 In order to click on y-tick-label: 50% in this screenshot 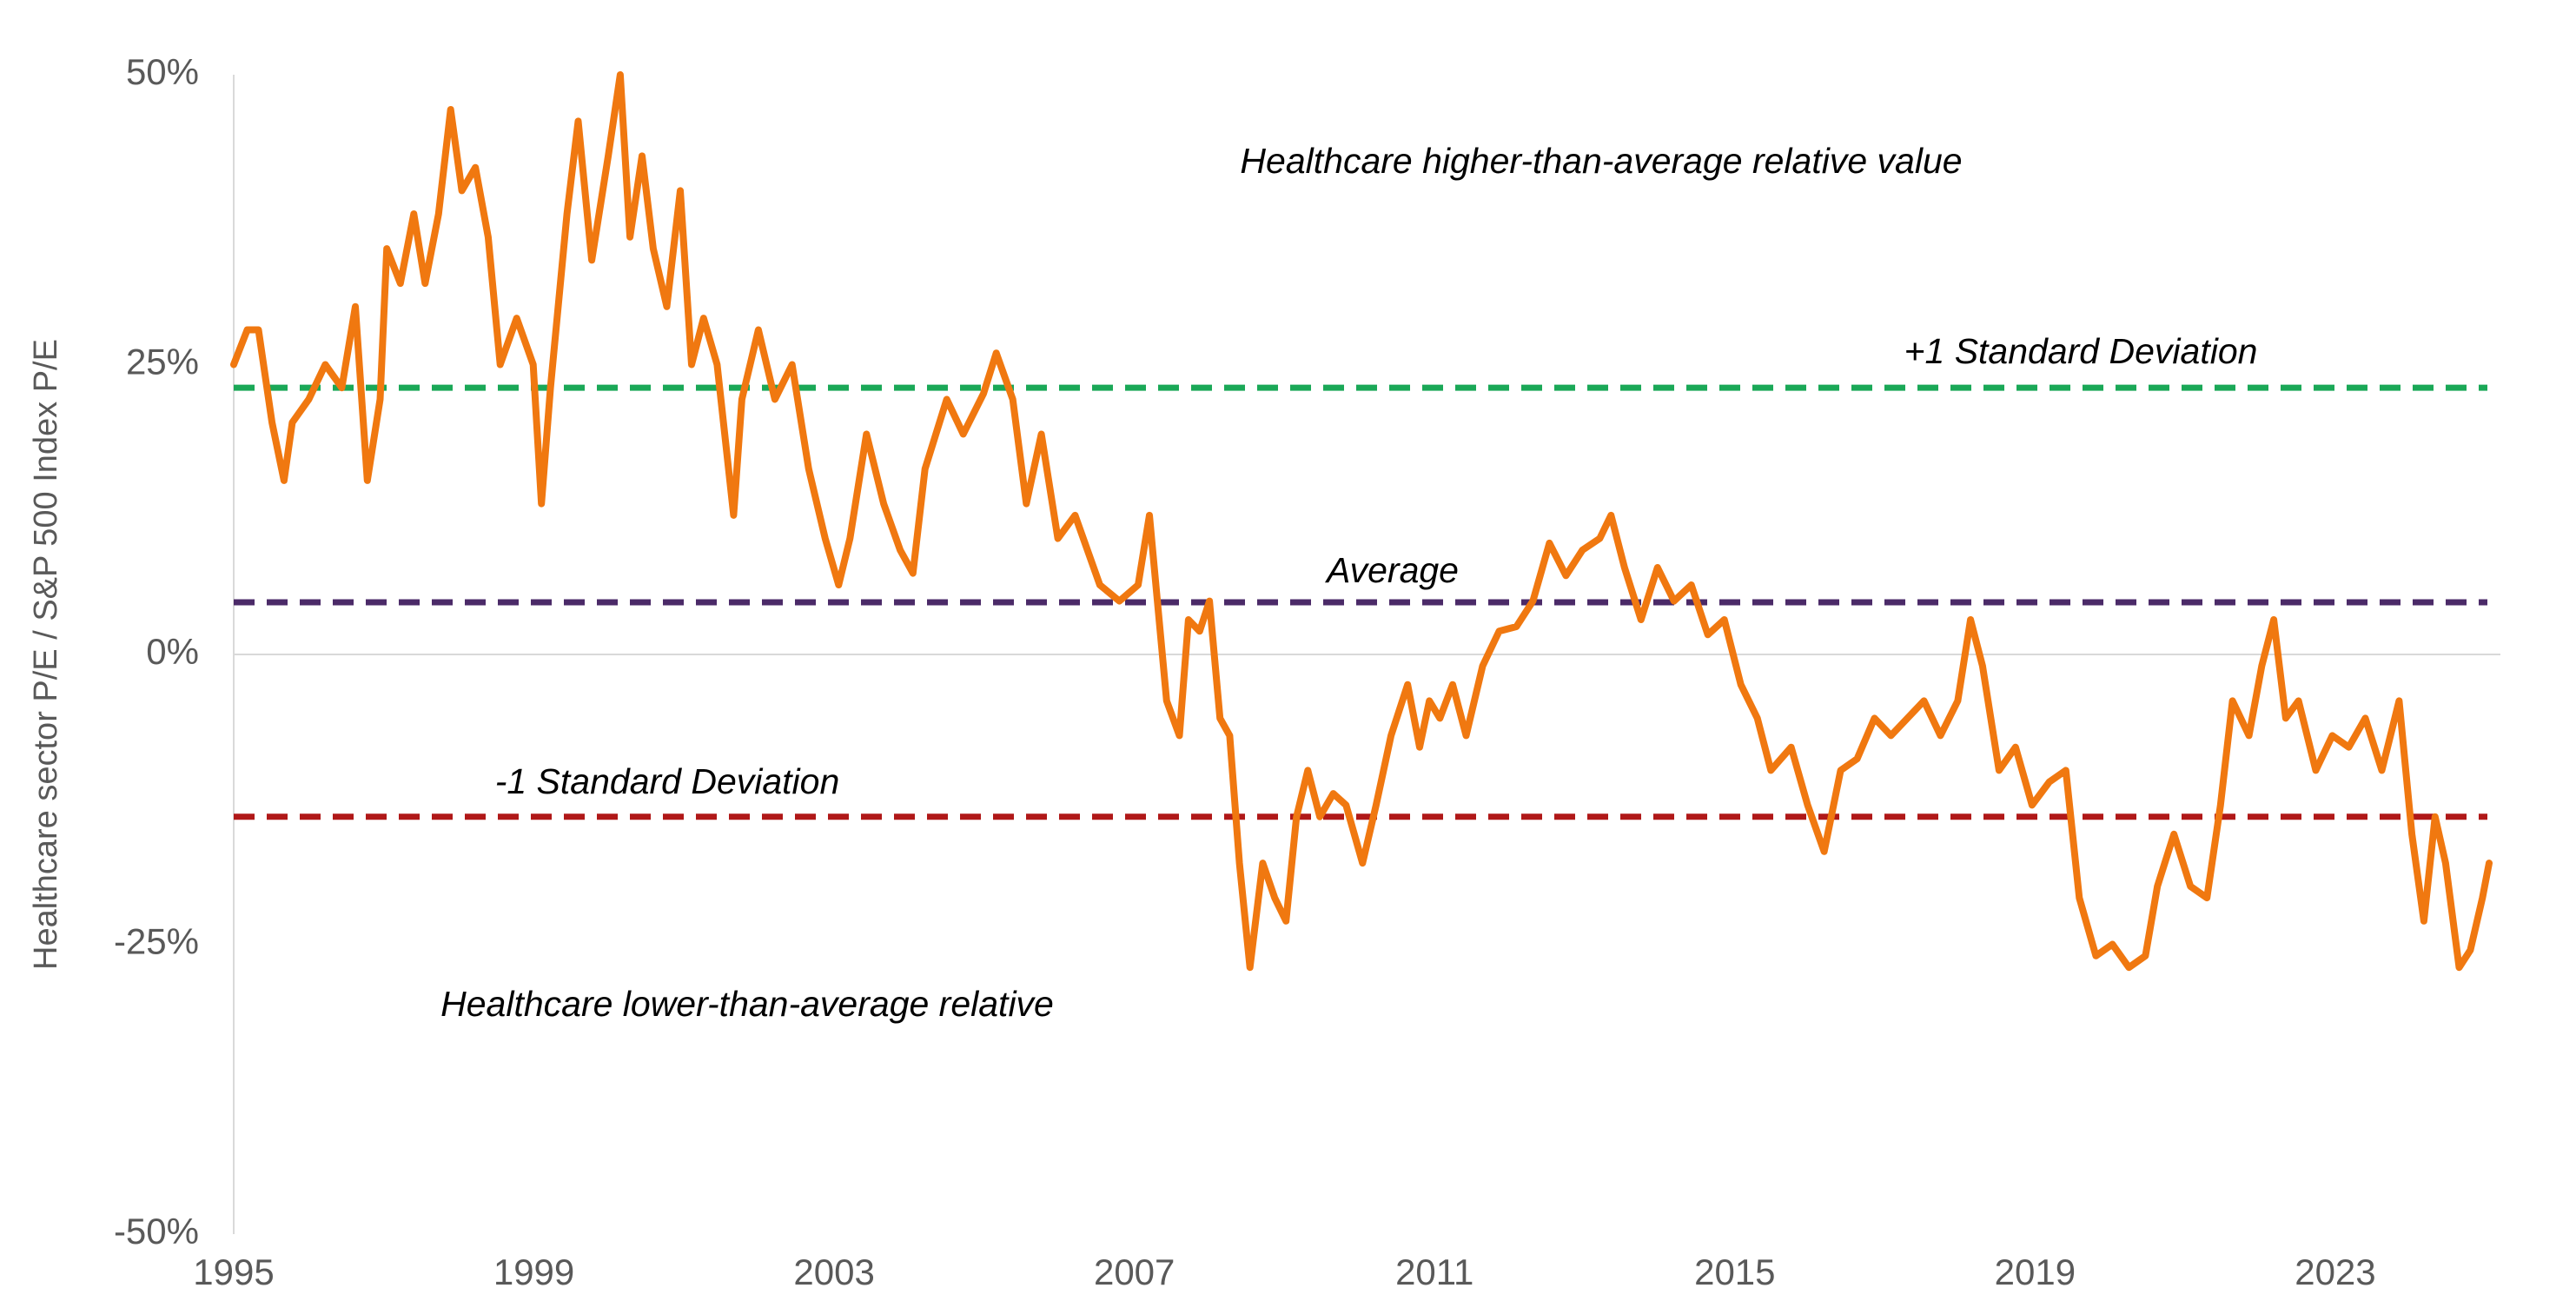, I will do `click(162, 71)`.